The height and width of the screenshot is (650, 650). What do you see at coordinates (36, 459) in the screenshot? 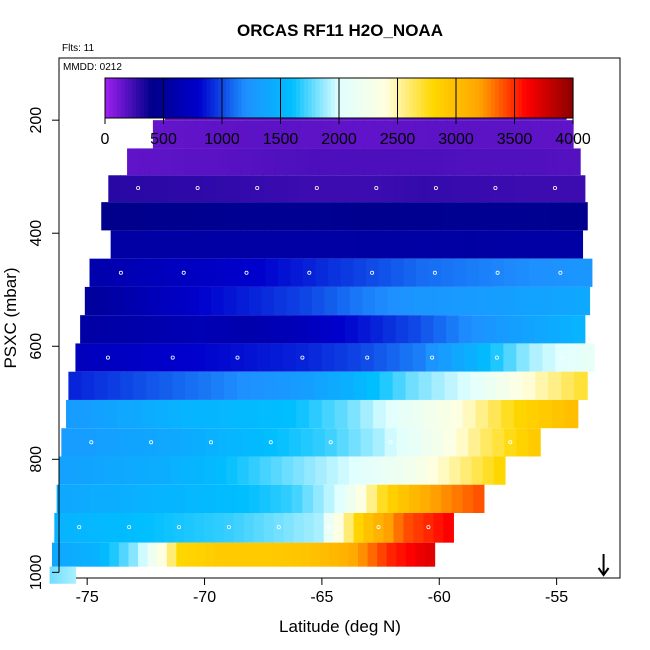
I see `y-tick-label: 800` at bounding box center [36, 459].